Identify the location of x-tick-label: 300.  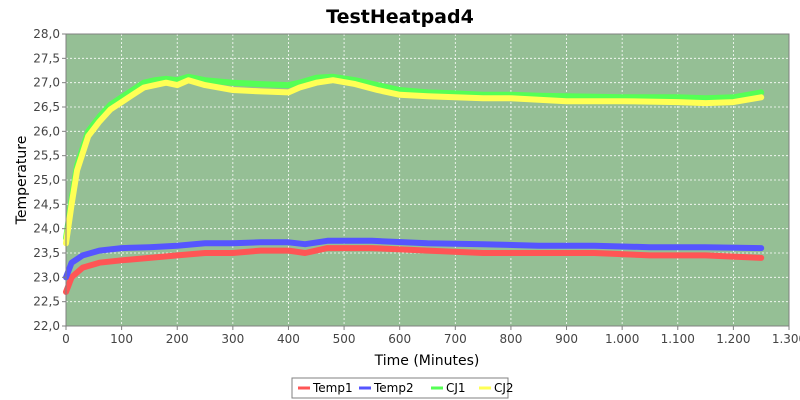
(232, 339).